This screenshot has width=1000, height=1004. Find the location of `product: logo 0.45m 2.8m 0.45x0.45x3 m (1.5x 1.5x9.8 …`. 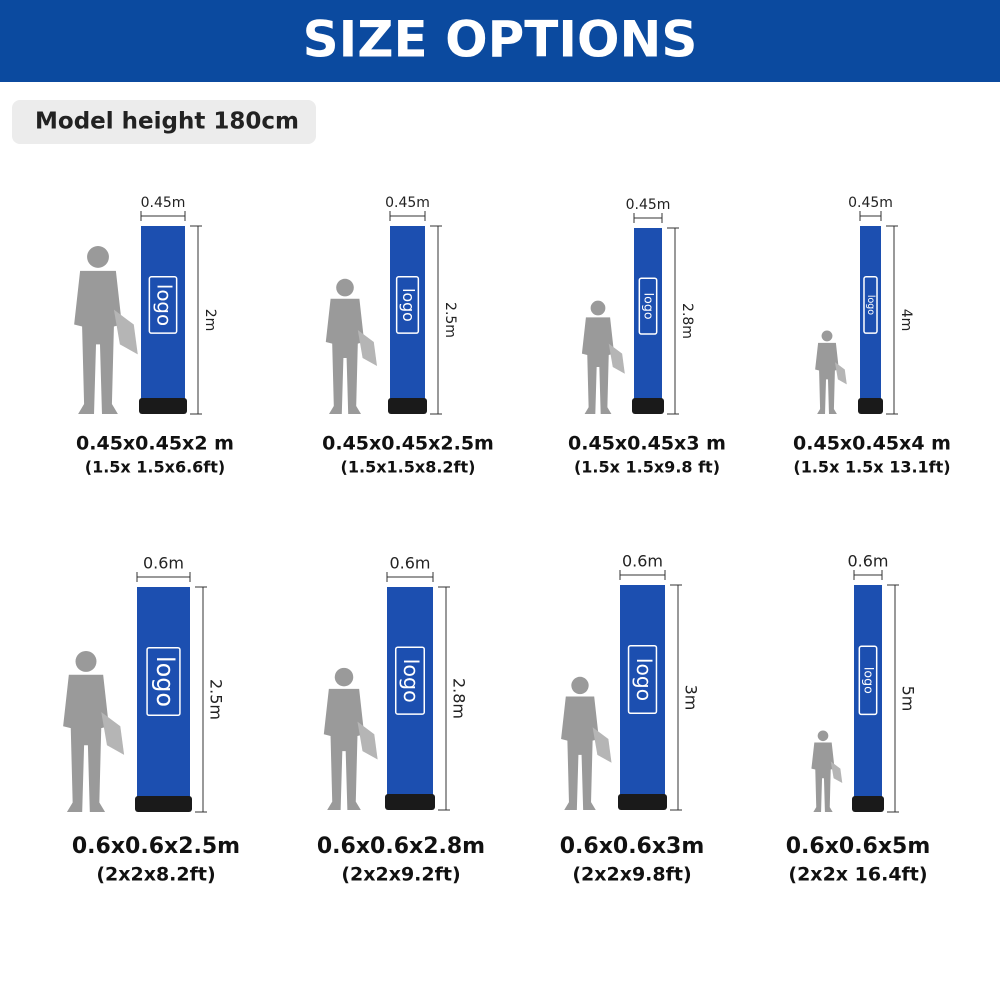

product: logo 0.45m 2.8m 0.45x0.45x3 m (1.5x 1.5x9.8 … is located at coordinates (647, 337).